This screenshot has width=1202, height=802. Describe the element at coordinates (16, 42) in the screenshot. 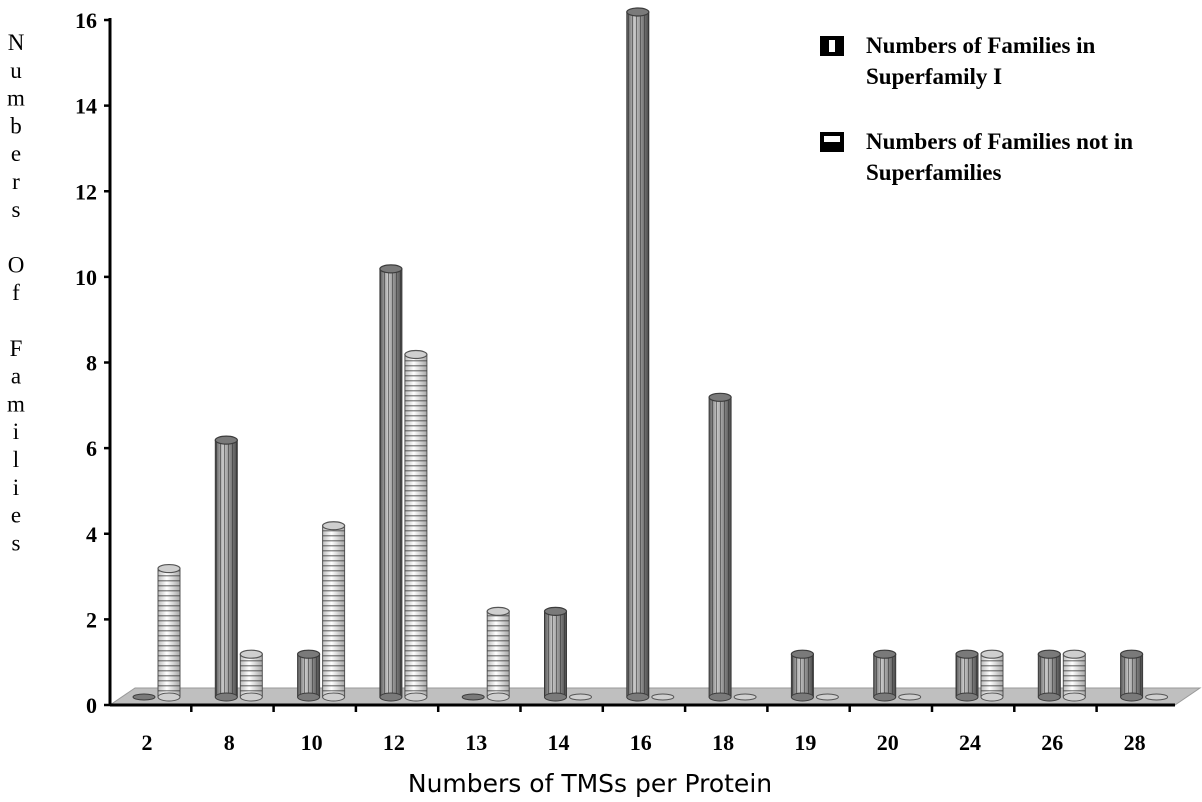

I see `y-axis-label-letter: N` at that location.